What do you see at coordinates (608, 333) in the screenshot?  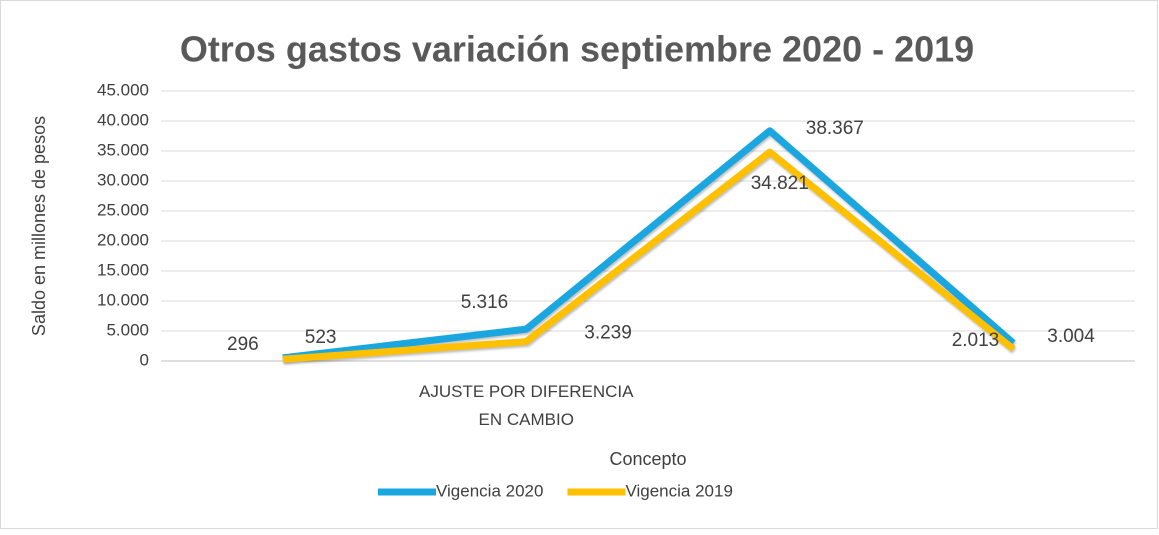 I see `data-label: 3.239` at bounding box center [608, 333].